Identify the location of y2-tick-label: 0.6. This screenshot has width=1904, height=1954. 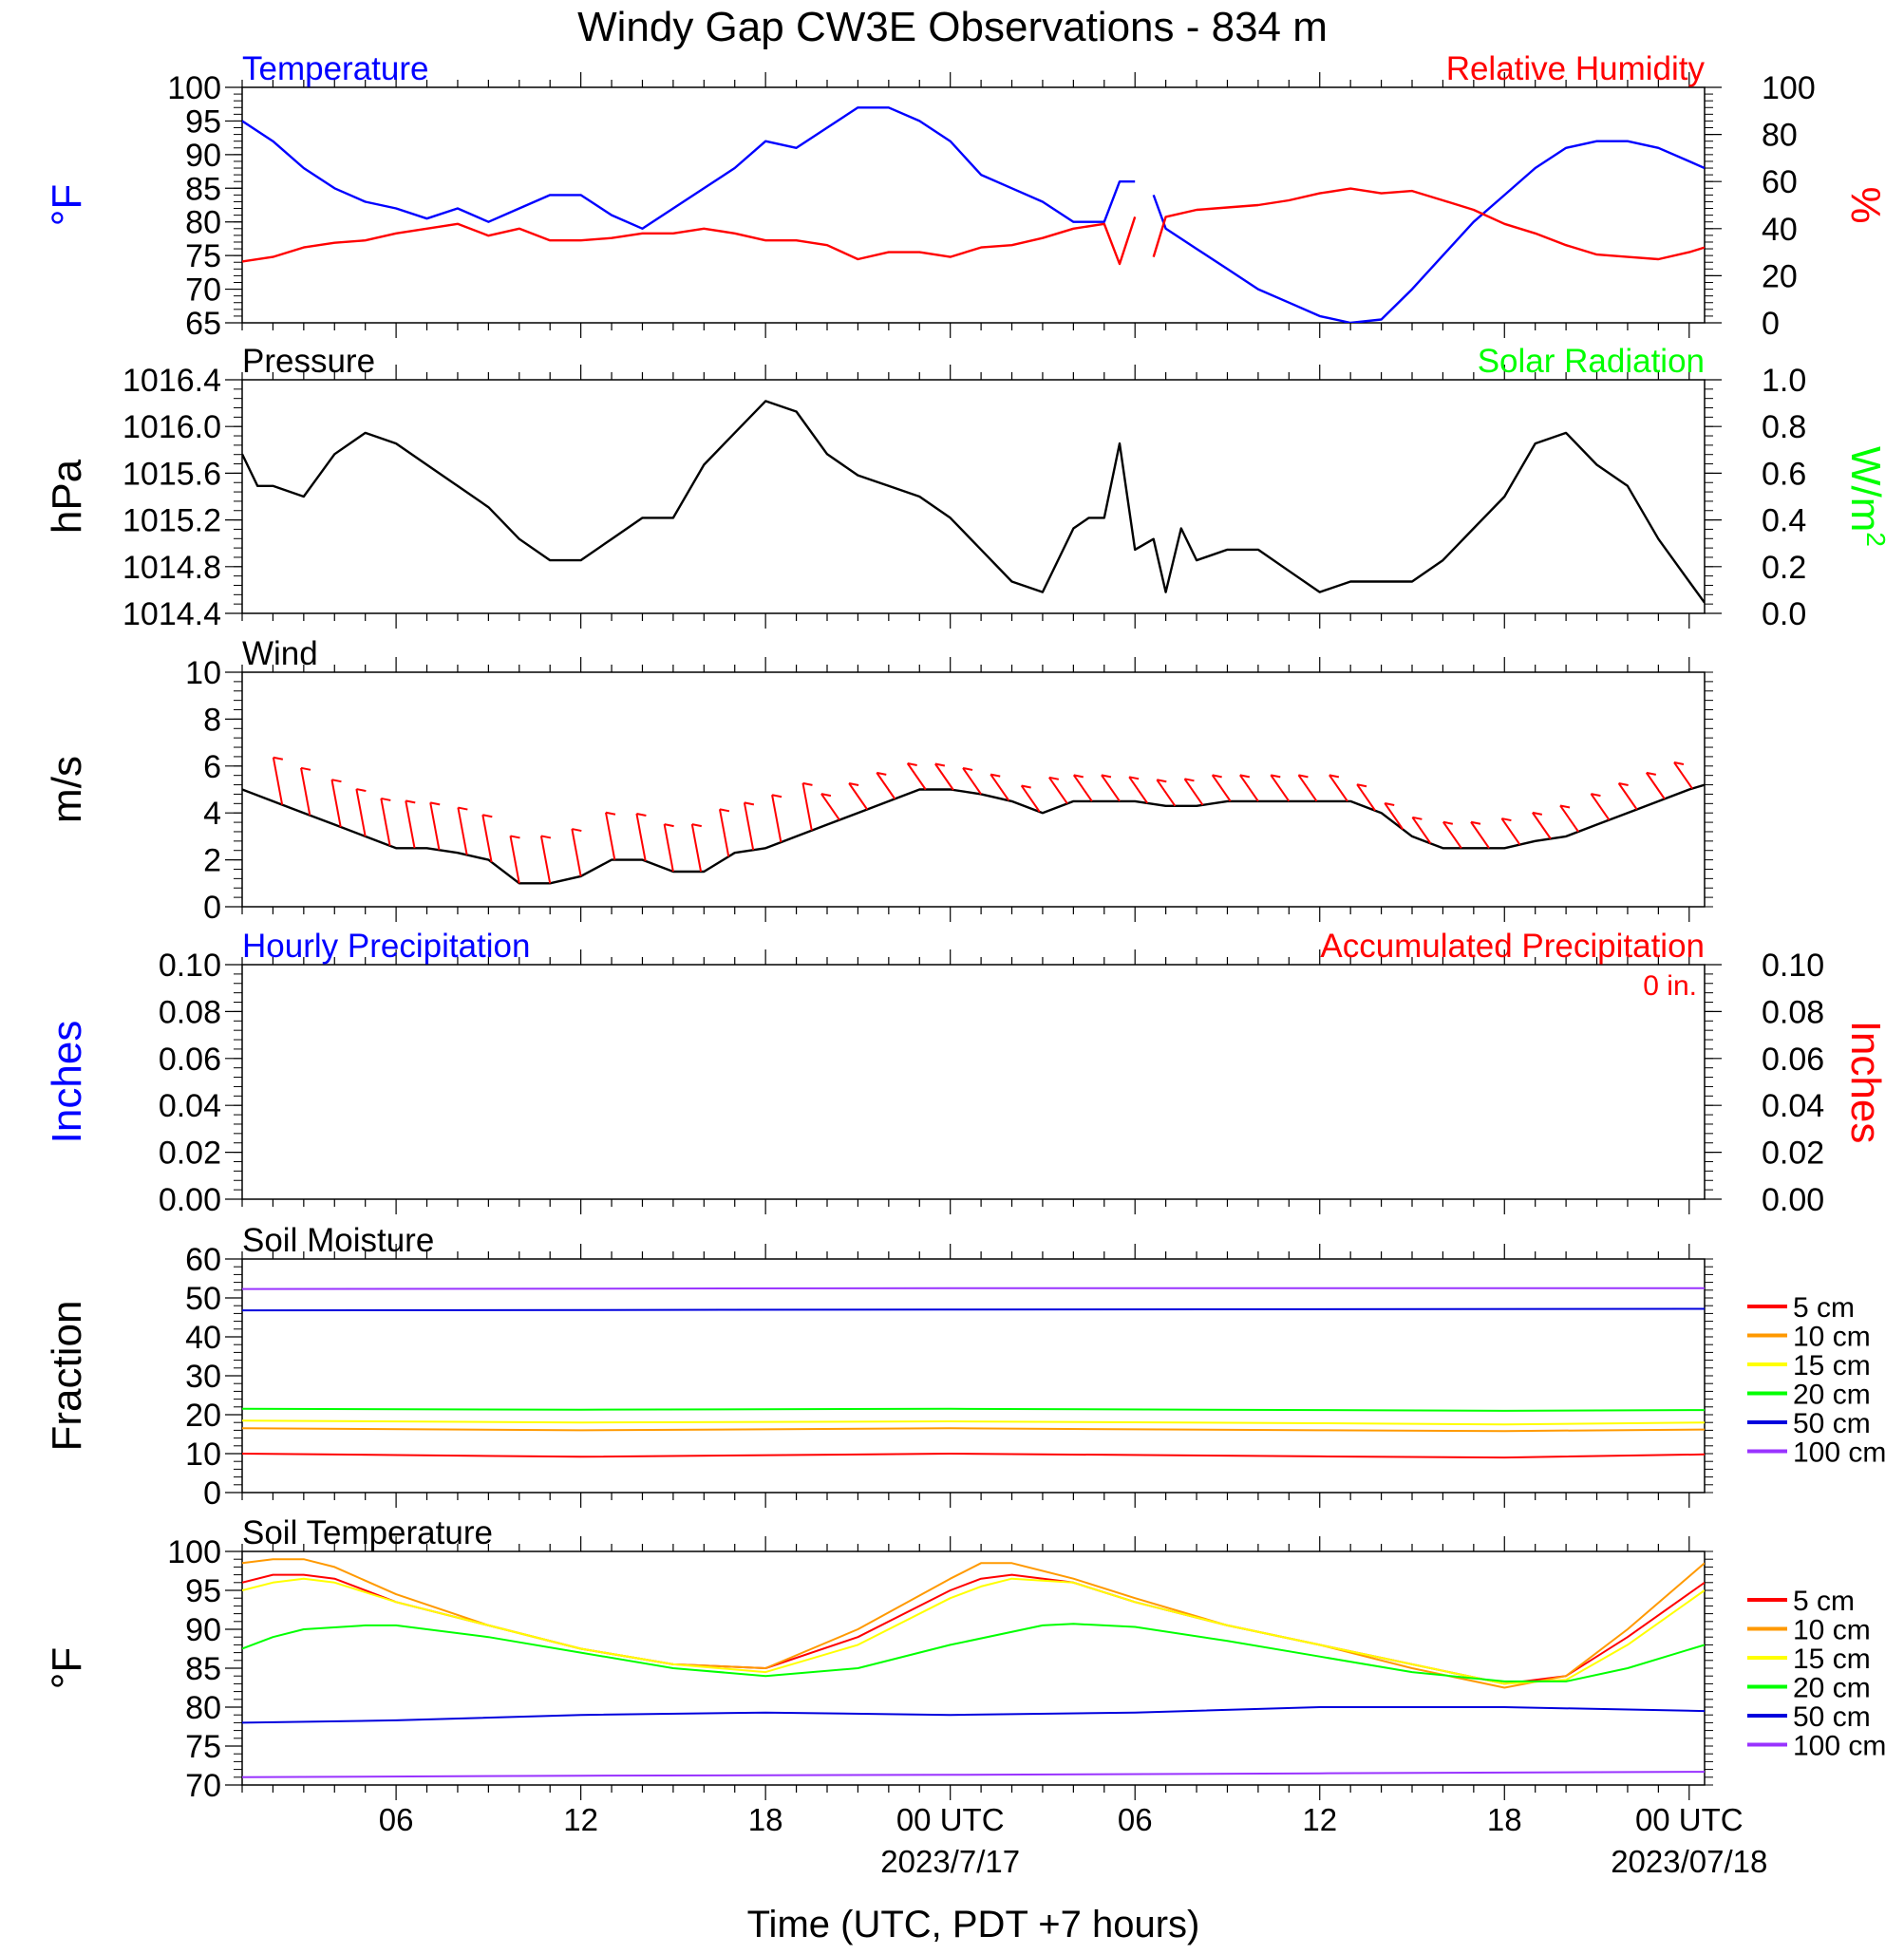
(1784, 474).